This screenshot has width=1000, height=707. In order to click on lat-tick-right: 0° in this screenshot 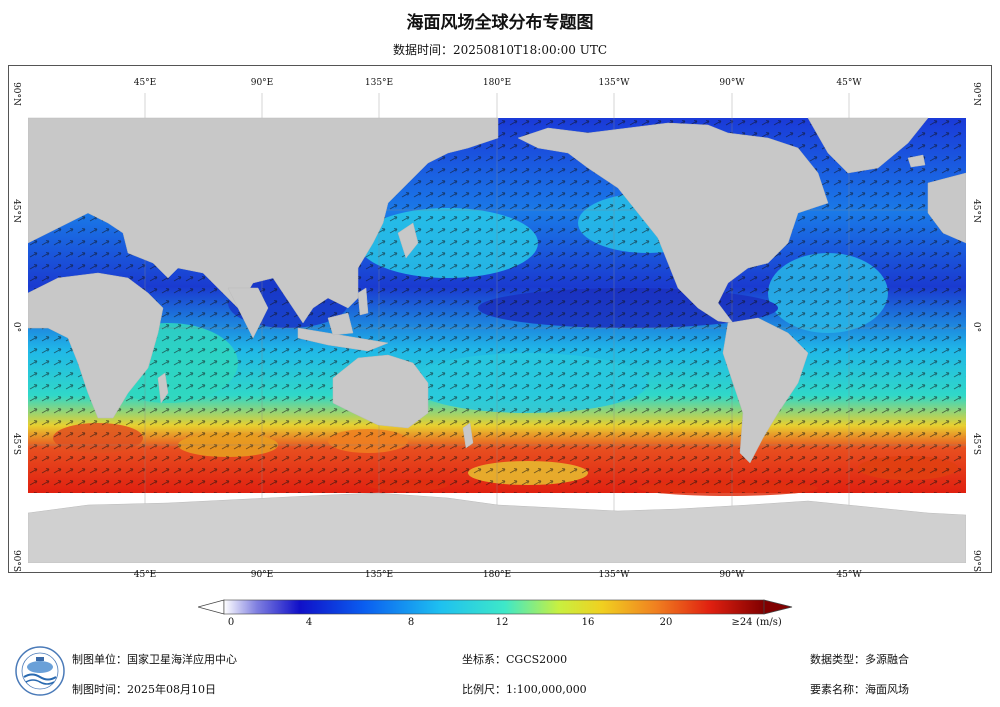, I will do `click(976, 327)`.